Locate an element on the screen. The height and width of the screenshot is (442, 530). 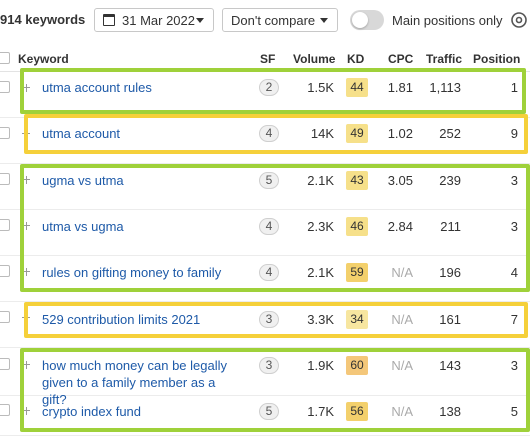
table-row: crypto index fund 5 1.7K 56 N/A 138 5 is located at coordinates (265, 416).